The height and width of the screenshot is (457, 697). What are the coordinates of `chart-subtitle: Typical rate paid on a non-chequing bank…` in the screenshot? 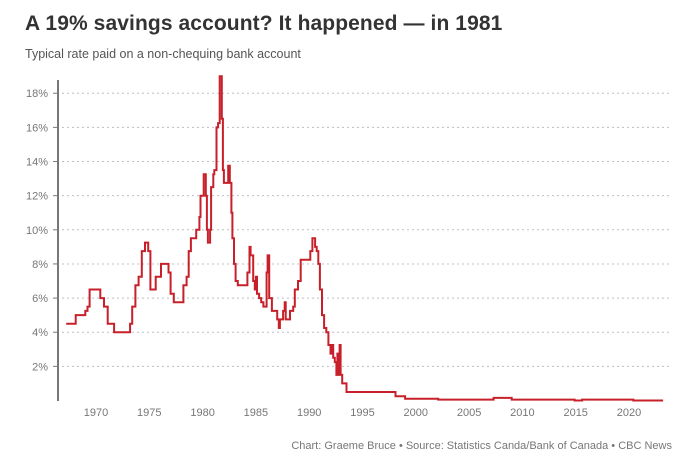 It's located at (163, 54).